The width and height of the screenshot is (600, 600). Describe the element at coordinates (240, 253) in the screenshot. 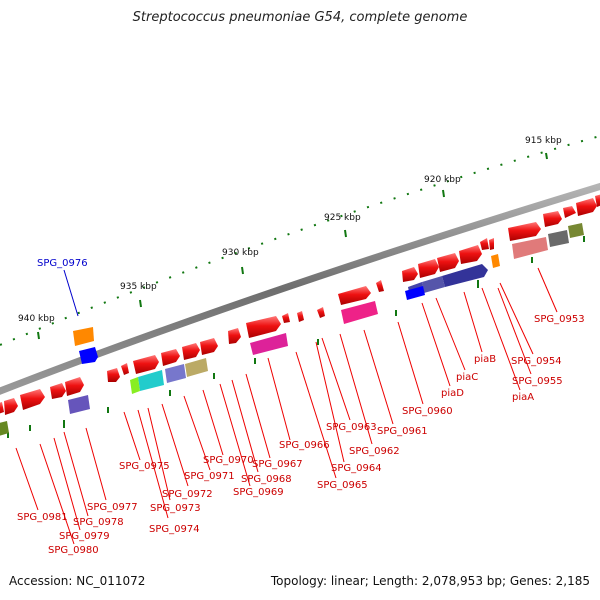

I see `ruler-label-930: 930 kbp` at that location.